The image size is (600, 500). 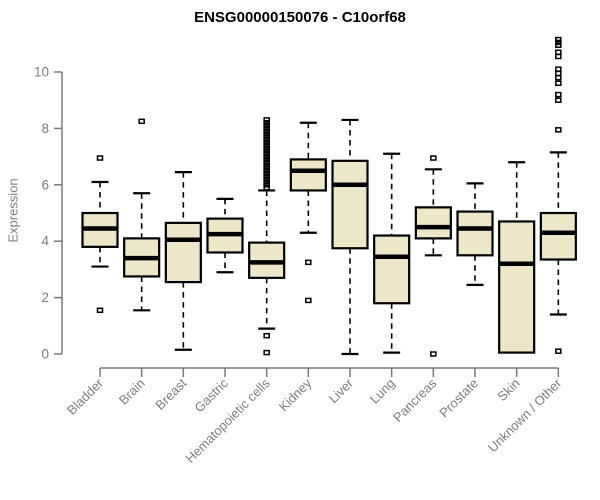 I want to click on y-axis: 0 2 4 6 8 10, so click(x=48, y=213).